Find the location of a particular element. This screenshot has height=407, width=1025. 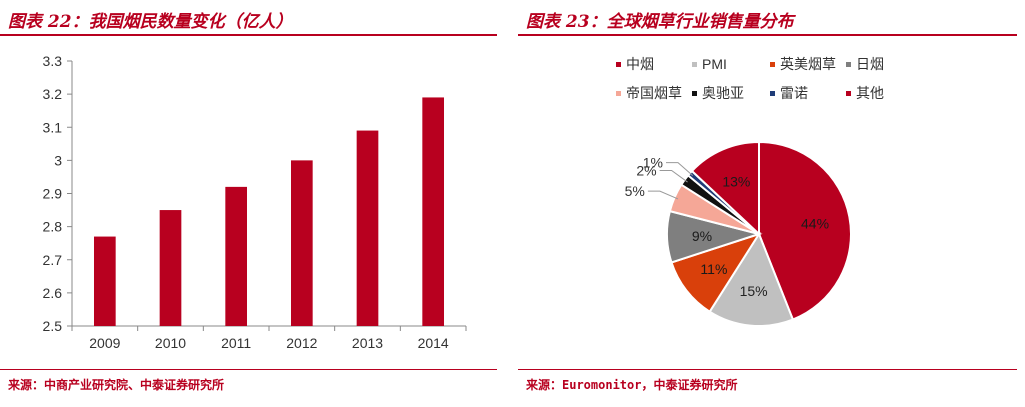

bar-2012 is located at coordinates (301, 243).